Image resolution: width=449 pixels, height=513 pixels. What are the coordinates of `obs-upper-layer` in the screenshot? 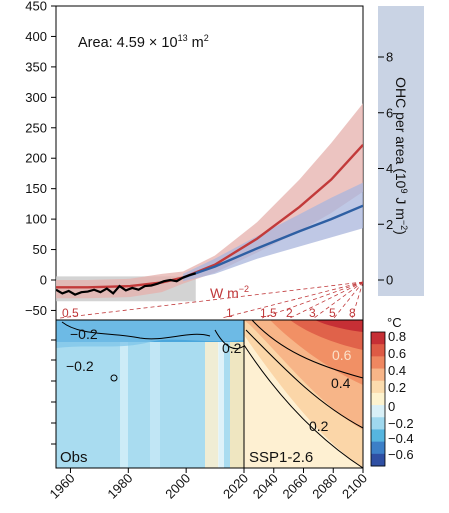 It's located at (150, 334).